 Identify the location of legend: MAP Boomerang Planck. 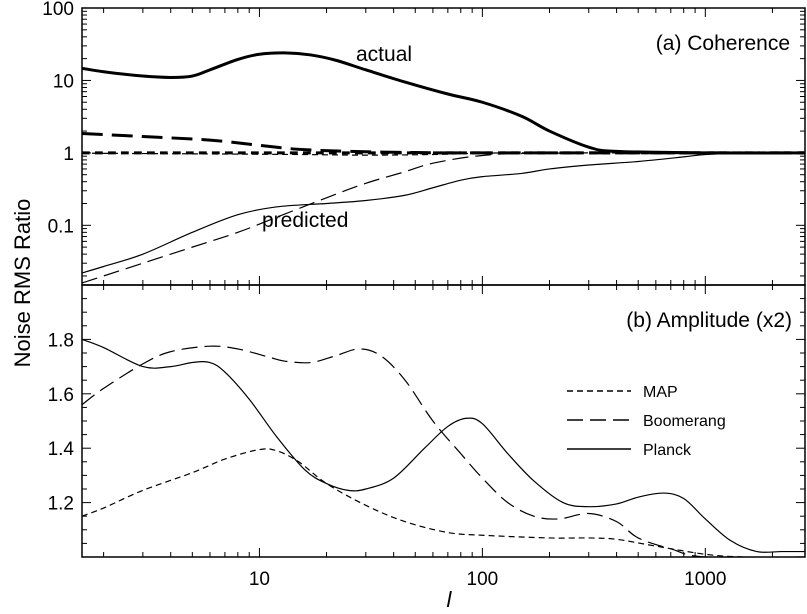
(646, 421).